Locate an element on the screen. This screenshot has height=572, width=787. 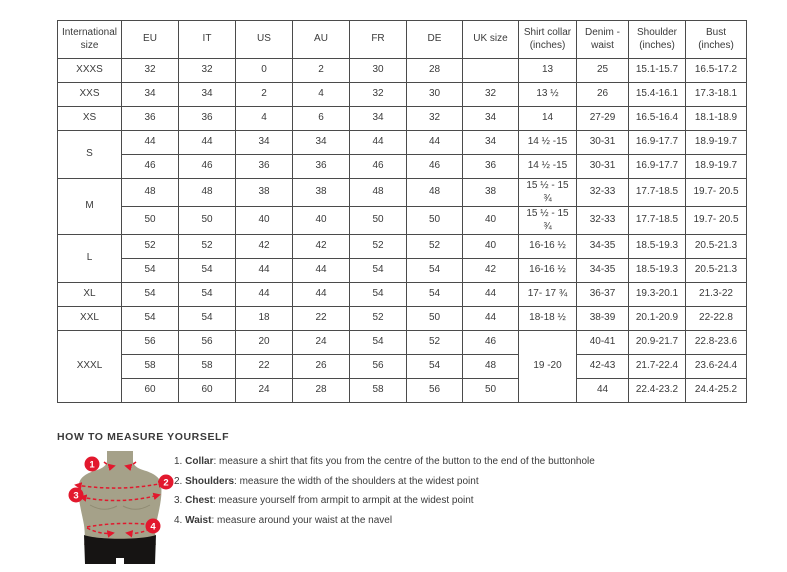
table-cell: 14 is located at coordinates (547, 118).